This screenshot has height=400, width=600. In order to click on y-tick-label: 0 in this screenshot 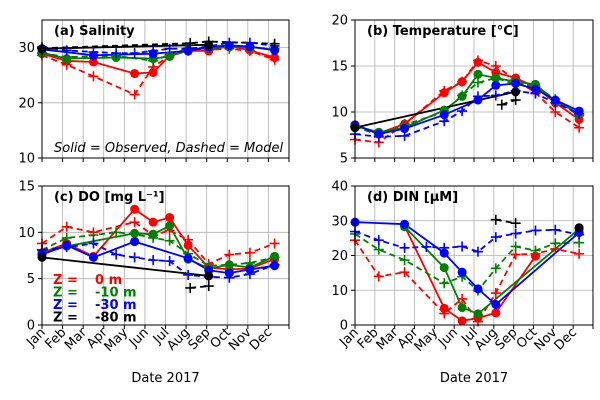, I will do `click(31, 326)`.